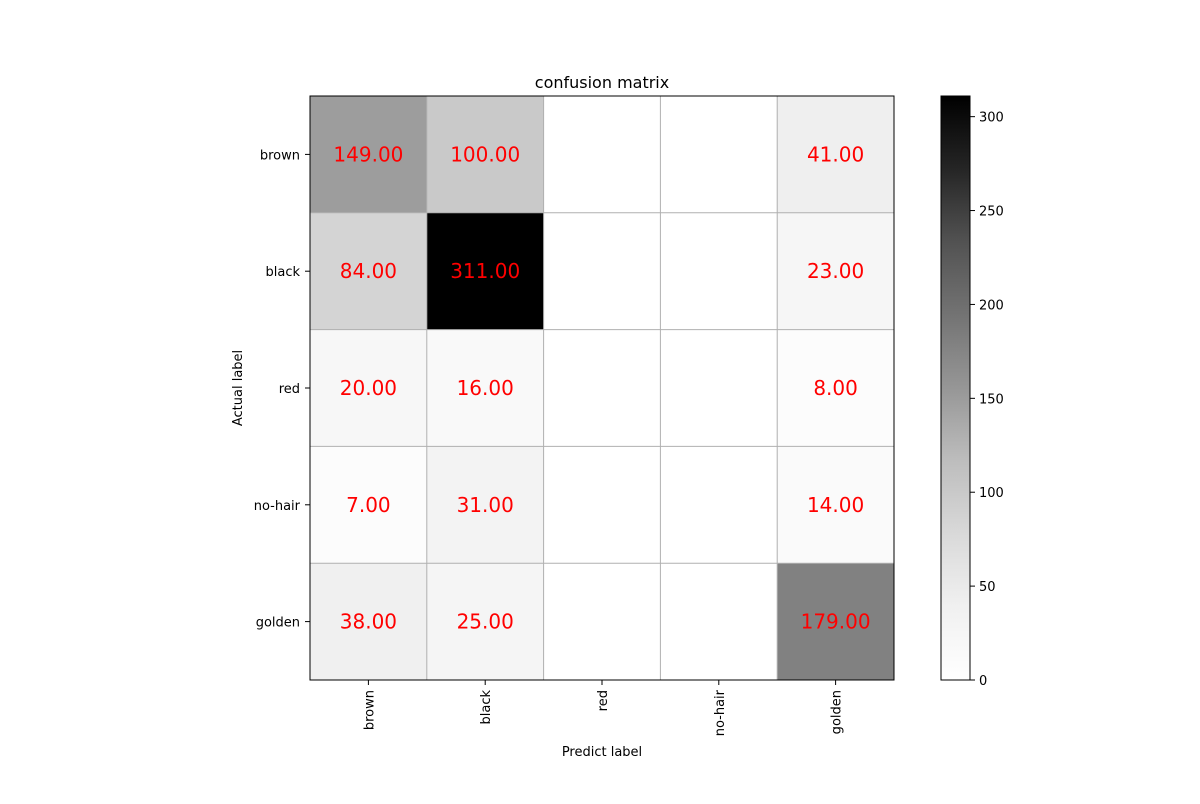  I want to click on cell-value-label: 7.00, so click(368, 505).